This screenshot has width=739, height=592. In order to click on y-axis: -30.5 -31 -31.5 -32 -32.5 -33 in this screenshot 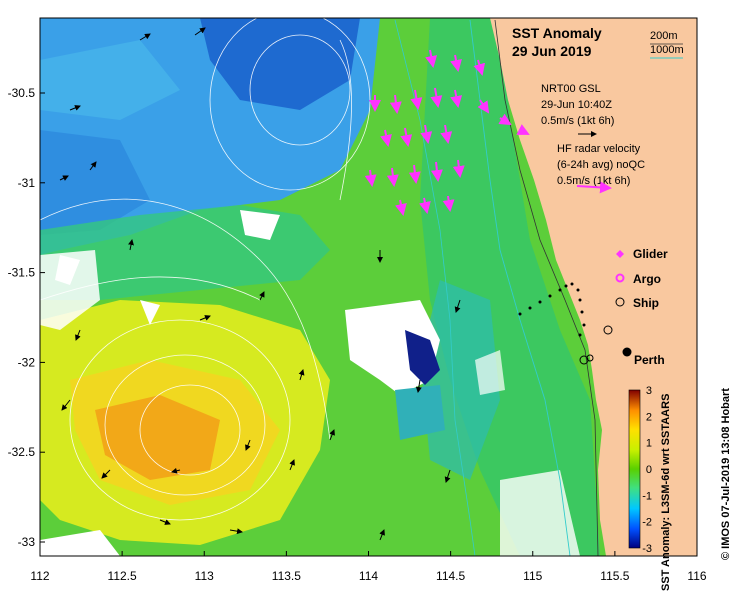, I will do `click(26, 317)`.